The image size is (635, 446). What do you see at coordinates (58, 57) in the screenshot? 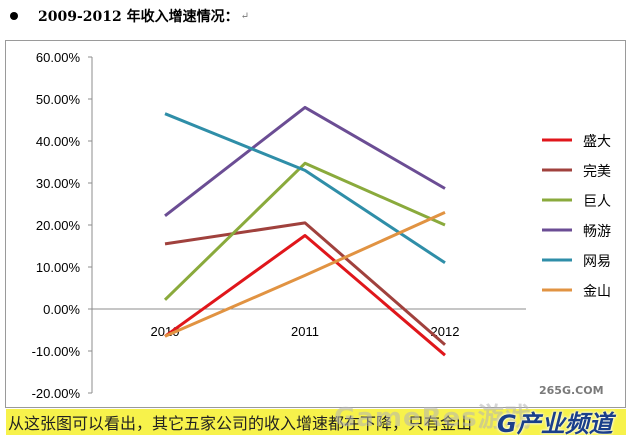
I see `y-tick-label: 60.00%` at bounding box center [58, 57].